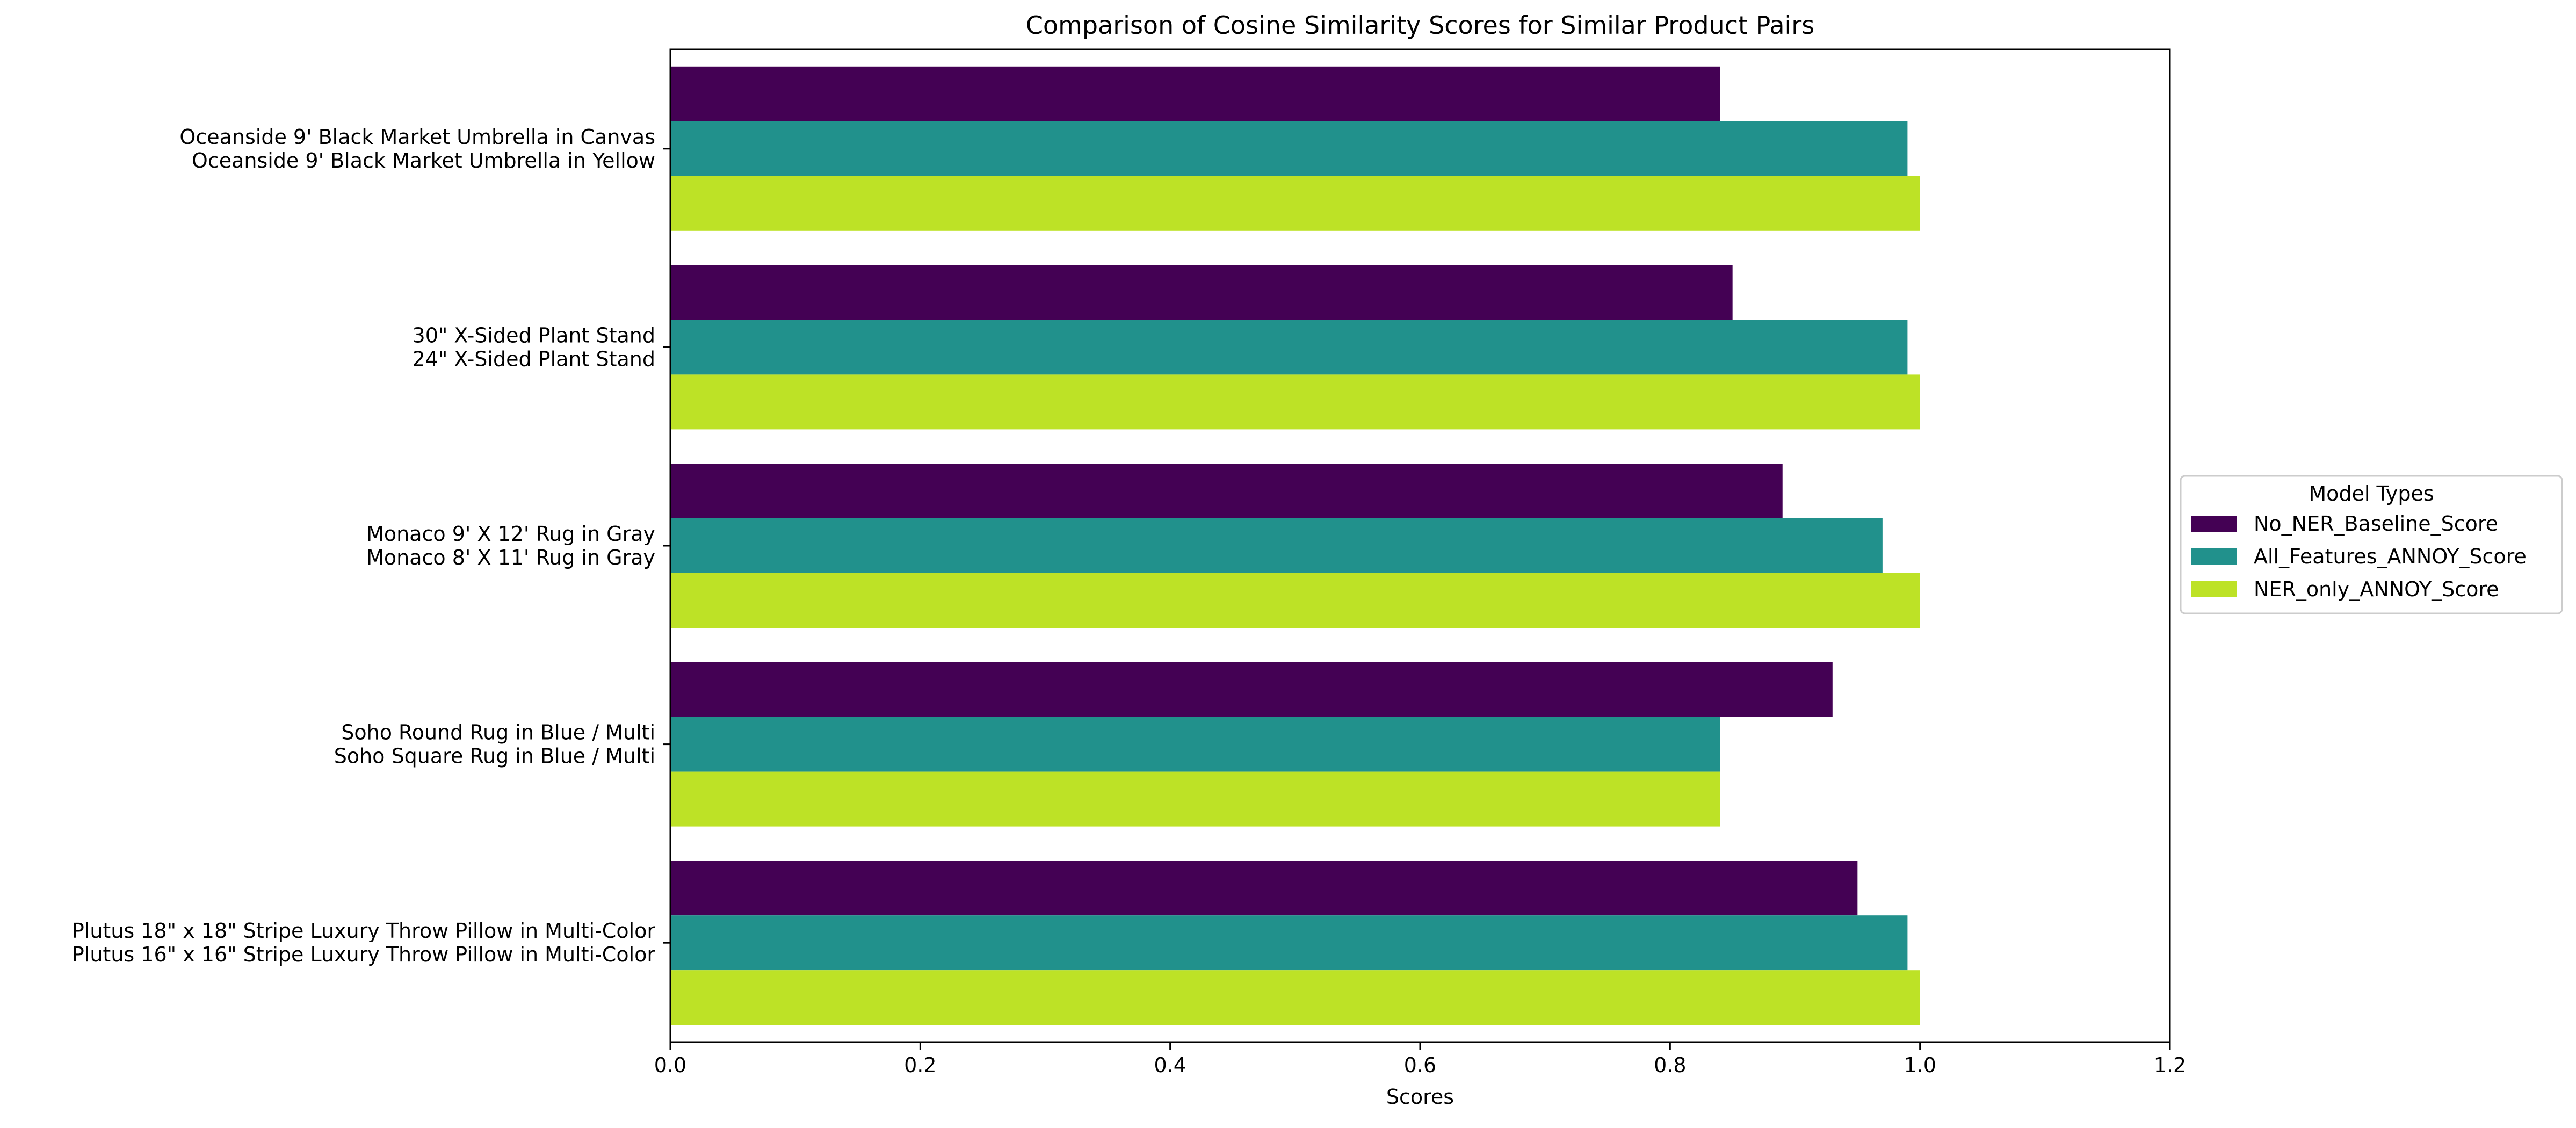 The image size is (2576, 1128). I want to click on legend-swatch-NER_only_ANNOY_Score, so click(2214, 589).